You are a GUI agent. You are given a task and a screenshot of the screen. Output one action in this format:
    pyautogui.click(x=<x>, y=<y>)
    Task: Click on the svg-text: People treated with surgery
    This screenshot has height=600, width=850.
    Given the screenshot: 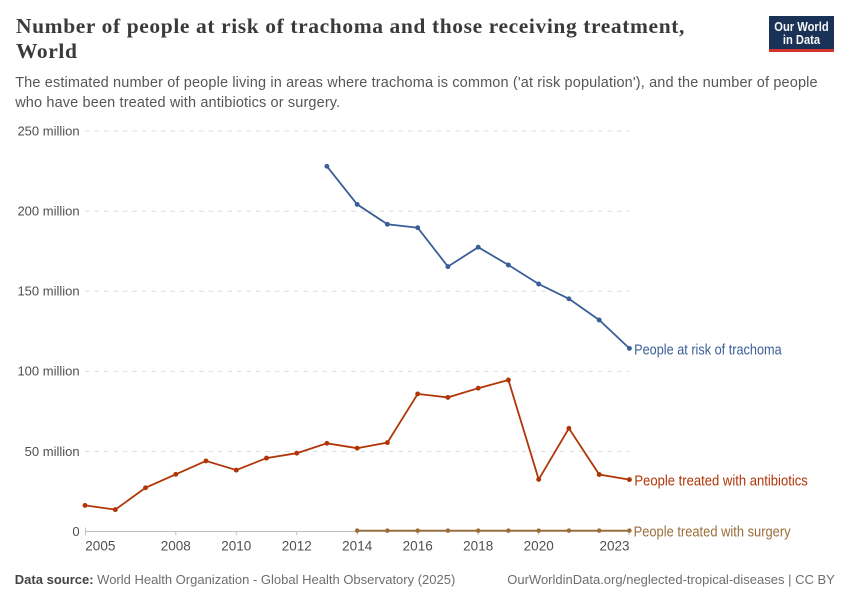 What is the action you would take?
    pyautogui.click(x=713, y=533)
    